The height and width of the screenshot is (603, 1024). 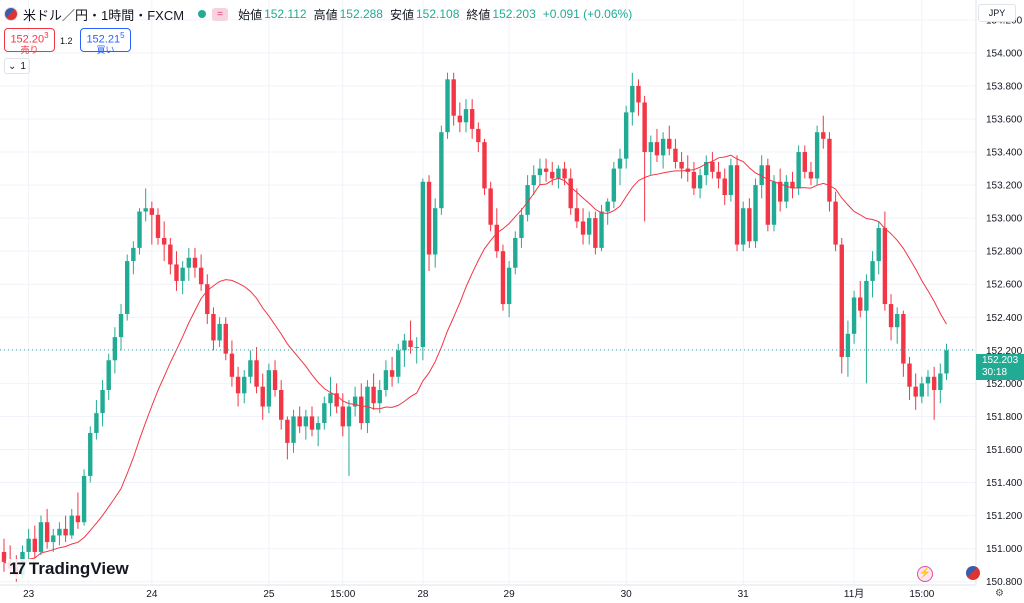 I want to click on high-value: 152.288, so click(x=361, y=14).